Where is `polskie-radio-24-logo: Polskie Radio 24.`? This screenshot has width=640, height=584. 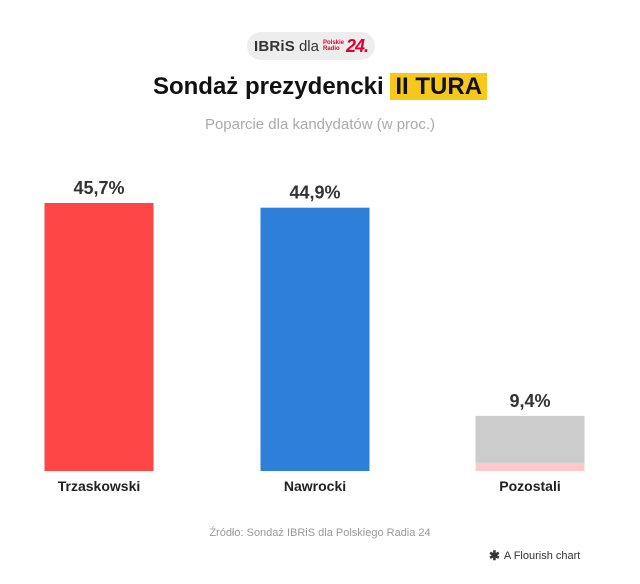
polskie-radio-24-logo: Polskie Radio 24. is located at coordinates (346, 46).